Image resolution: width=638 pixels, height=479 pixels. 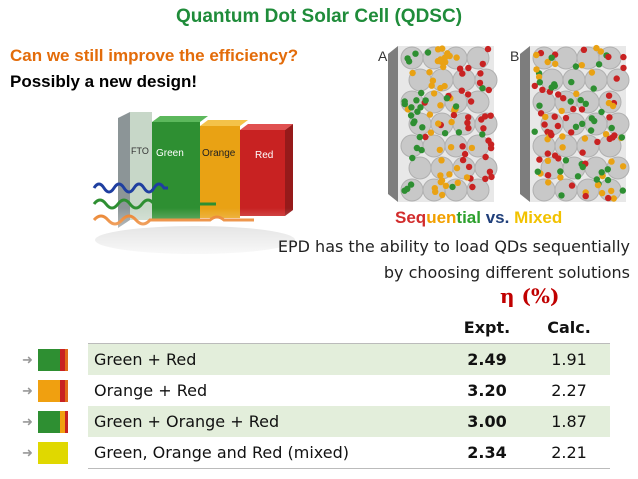 What do you see at coordinates (267, 359) in the screenshot?
I see `row-label: Green + Red` at bounding box center [267, 359].